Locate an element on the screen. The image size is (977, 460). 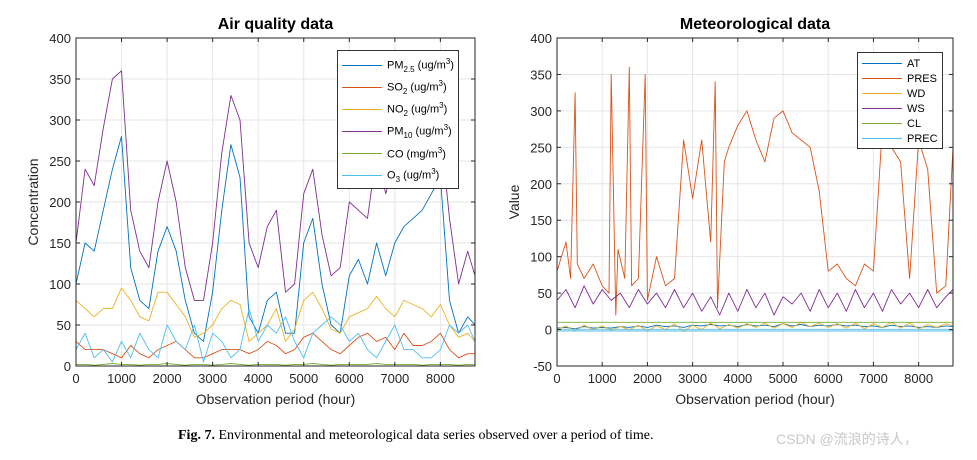
legend-entry: NO2 (ug/m3) is located at coordinates (398, 109).